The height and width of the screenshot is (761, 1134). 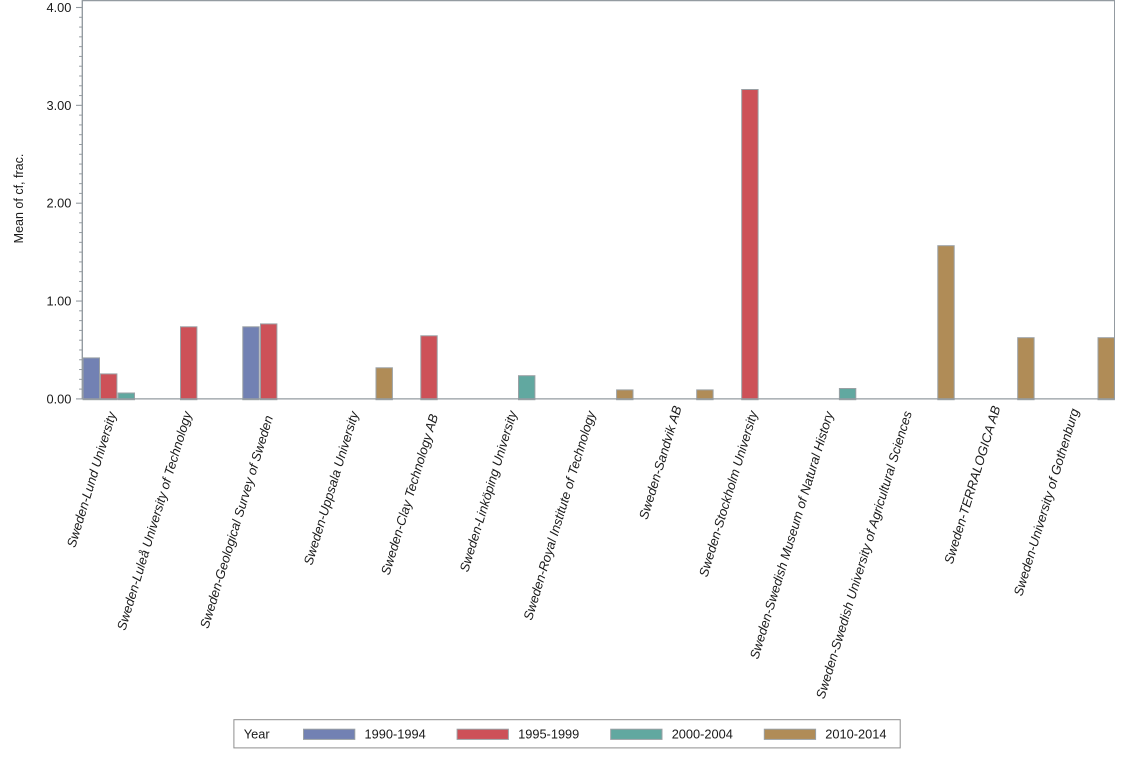 I want to click on svg-text: 2010-2014, so click(x=855, y=734).